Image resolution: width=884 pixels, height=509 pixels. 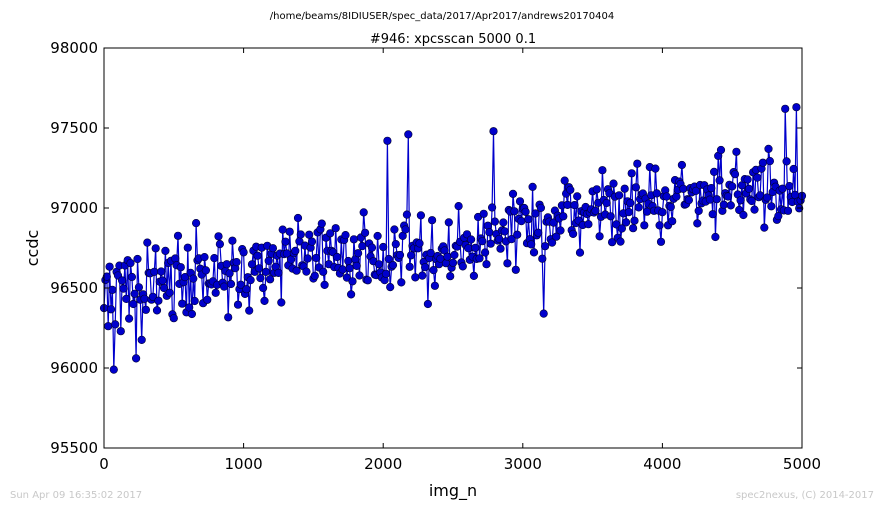 I want to click on x-tick-label: 4000, so click(x=662, y=464).